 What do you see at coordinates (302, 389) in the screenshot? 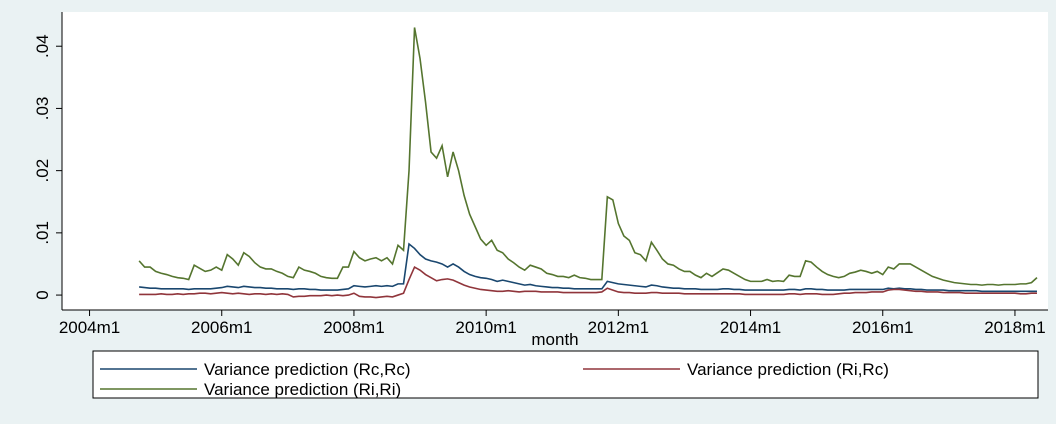
I see `legend-label: Variance prediction (Ri,Ri)` at bounding box center [302, 389].